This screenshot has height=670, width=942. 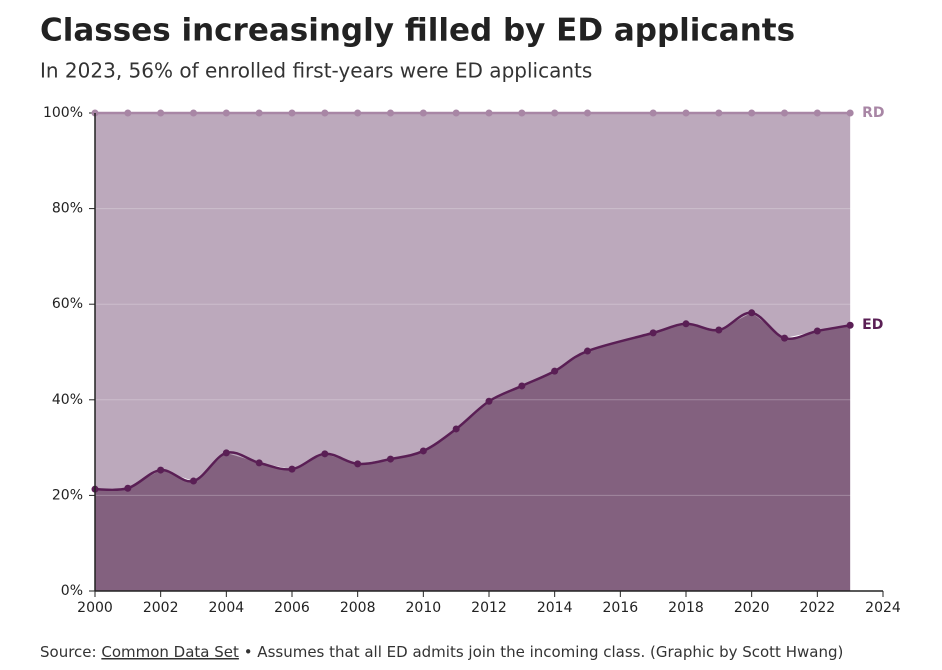 I want to click on y-tick-label: 40%, so click(x=67, y=400).